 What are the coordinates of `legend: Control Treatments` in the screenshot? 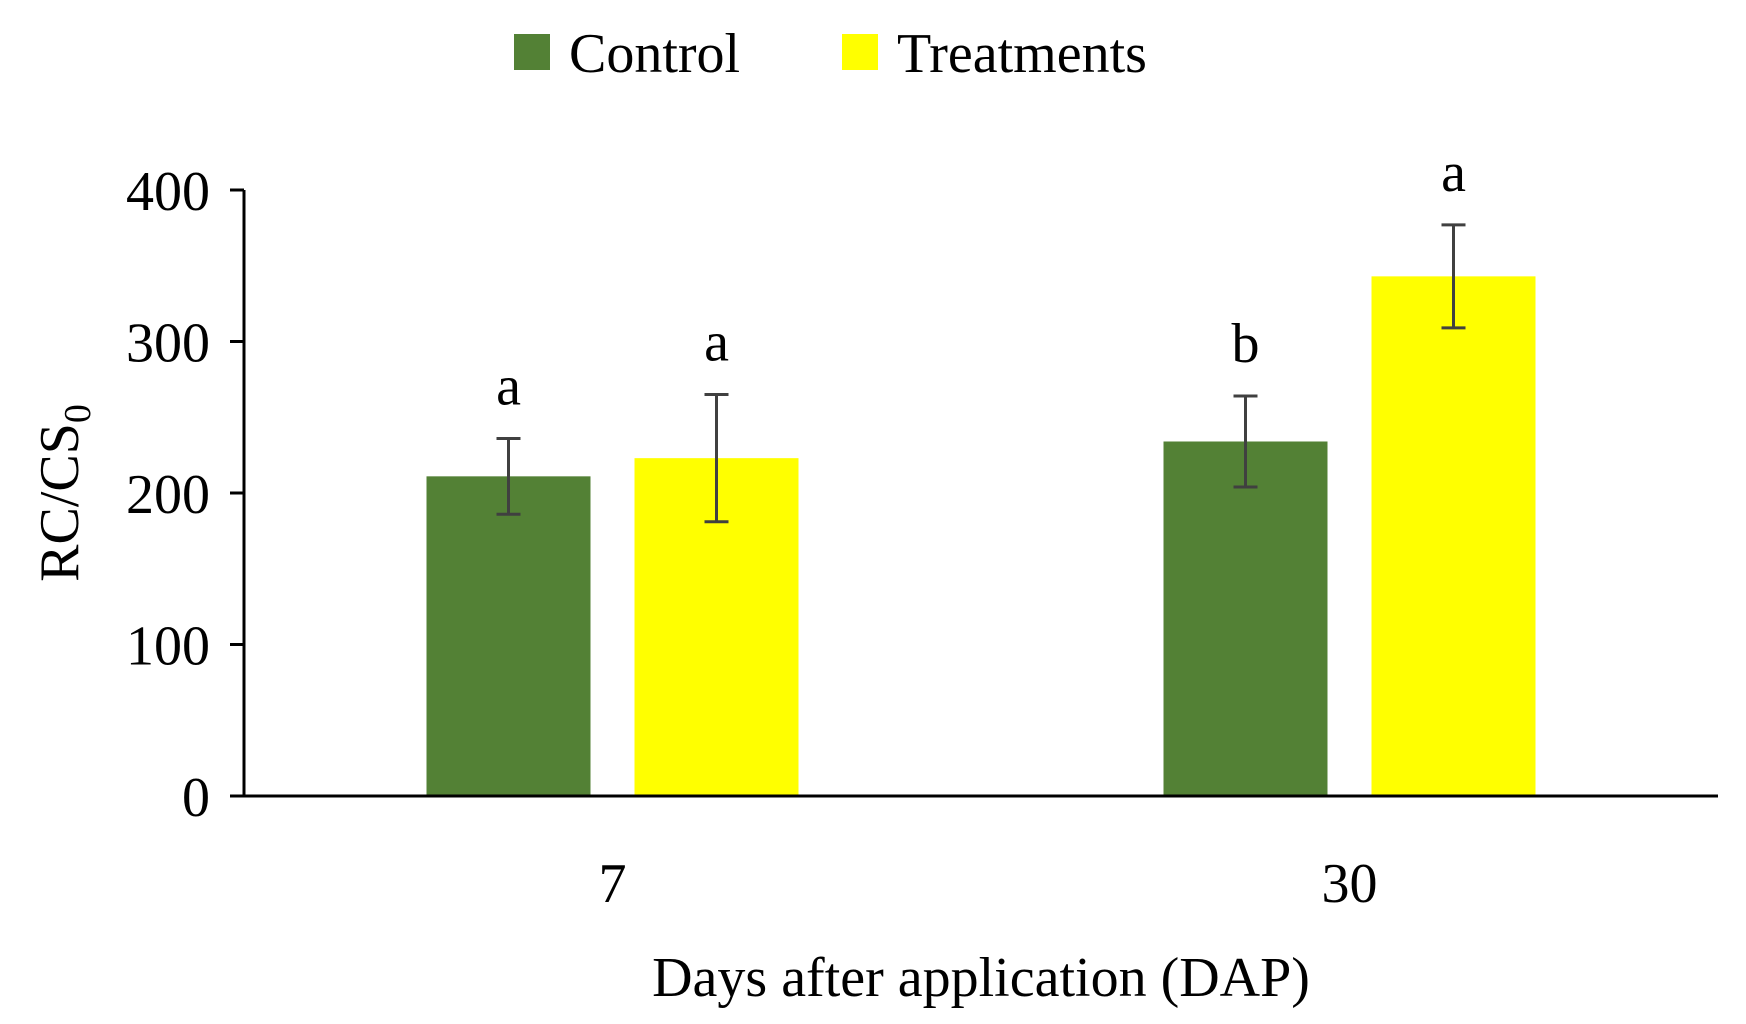 It's located at (830, 54).